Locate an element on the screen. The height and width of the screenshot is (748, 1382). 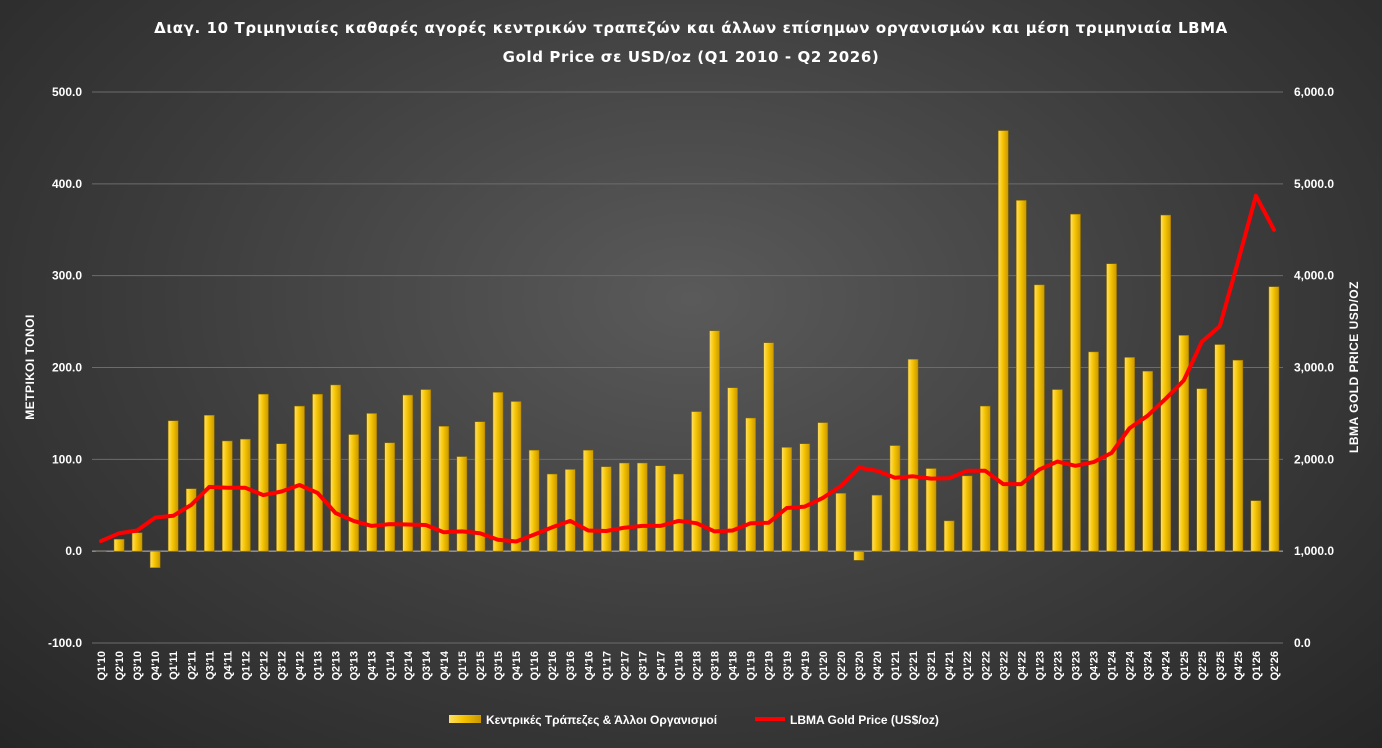
x-tick-label: Q4'18 is located at coordinates (734, 666).